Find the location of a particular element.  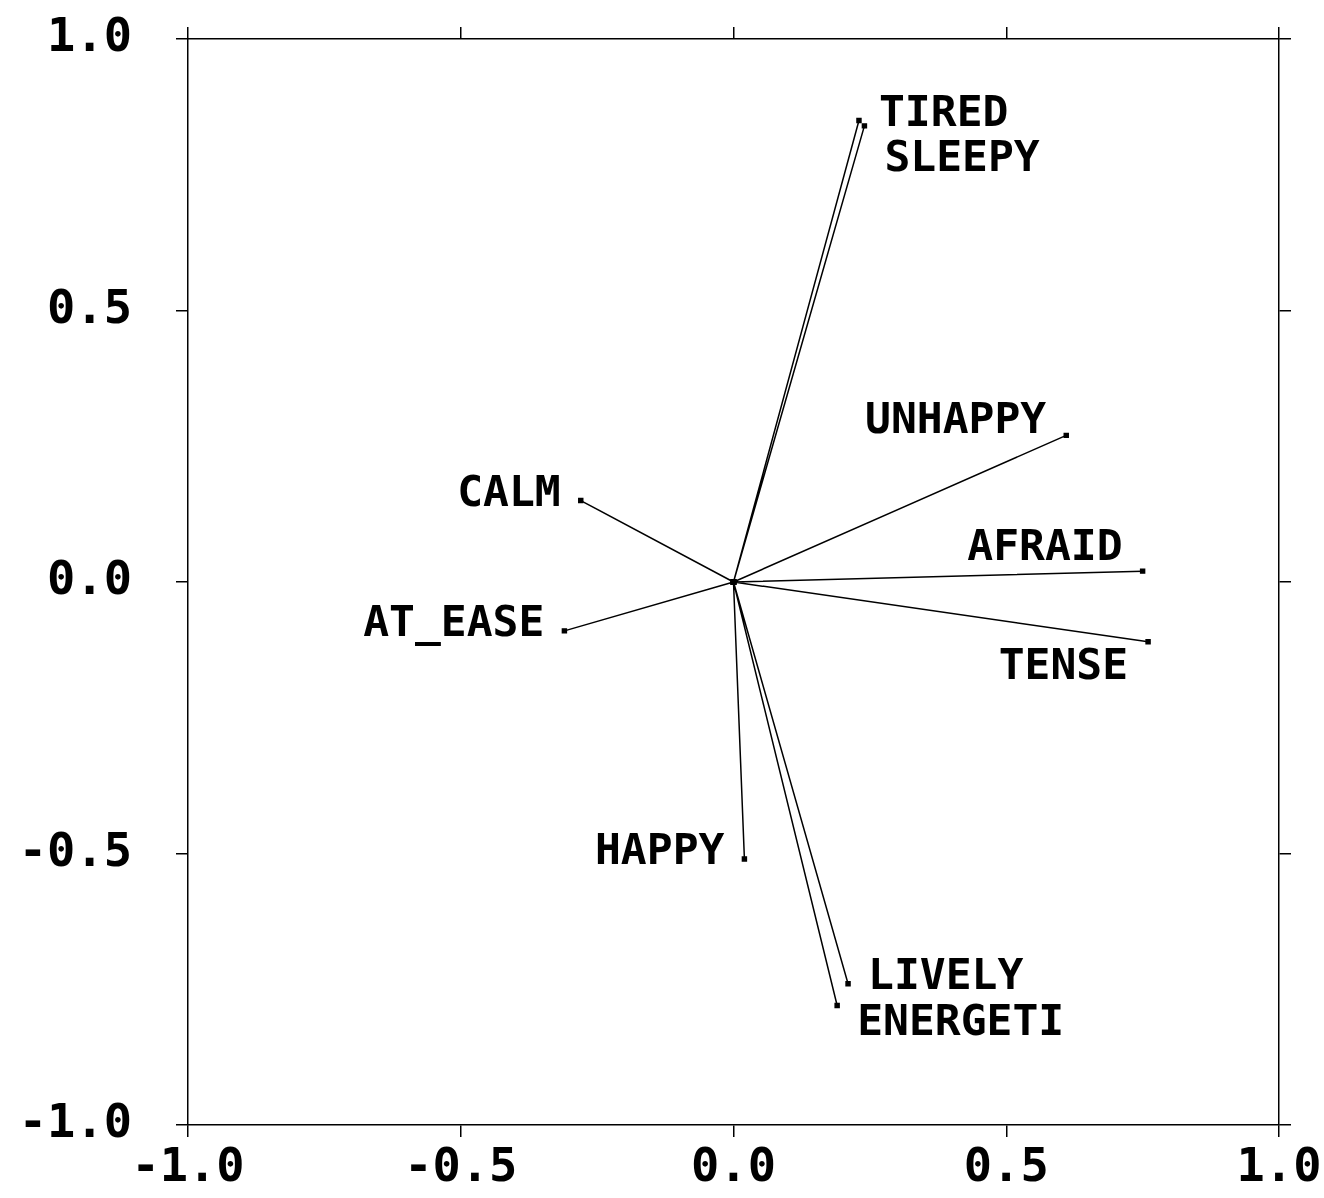

x-tick-label: -0.5 is located at coordinates (461, 1165).